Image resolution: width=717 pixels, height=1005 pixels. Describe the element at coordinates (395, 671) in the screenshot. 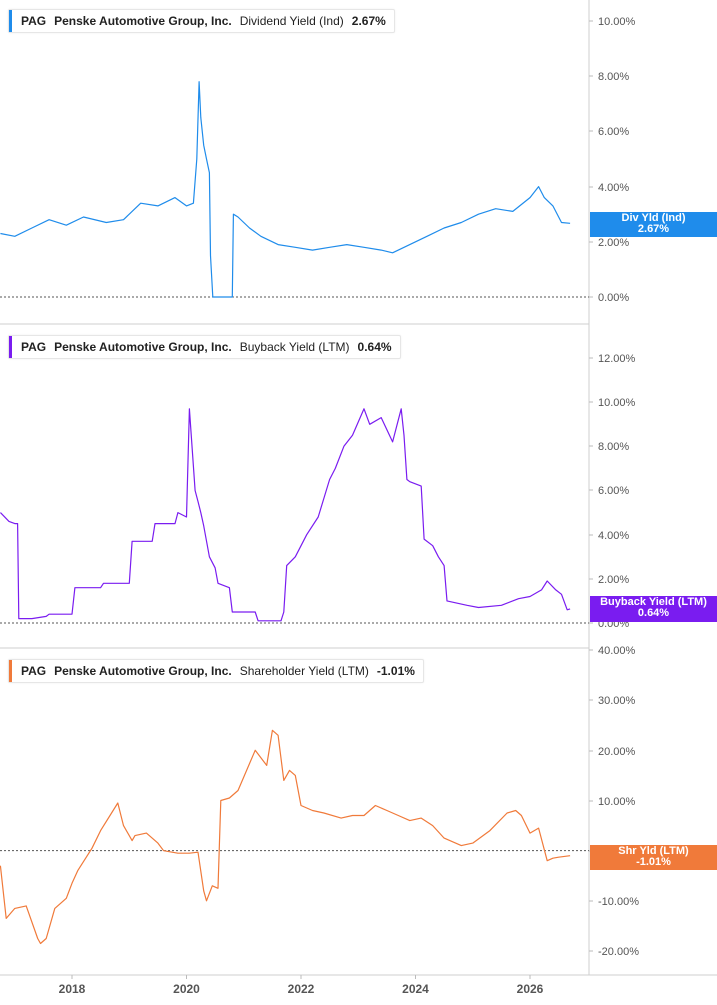

I see `legend-value: -1.01%` at that location.